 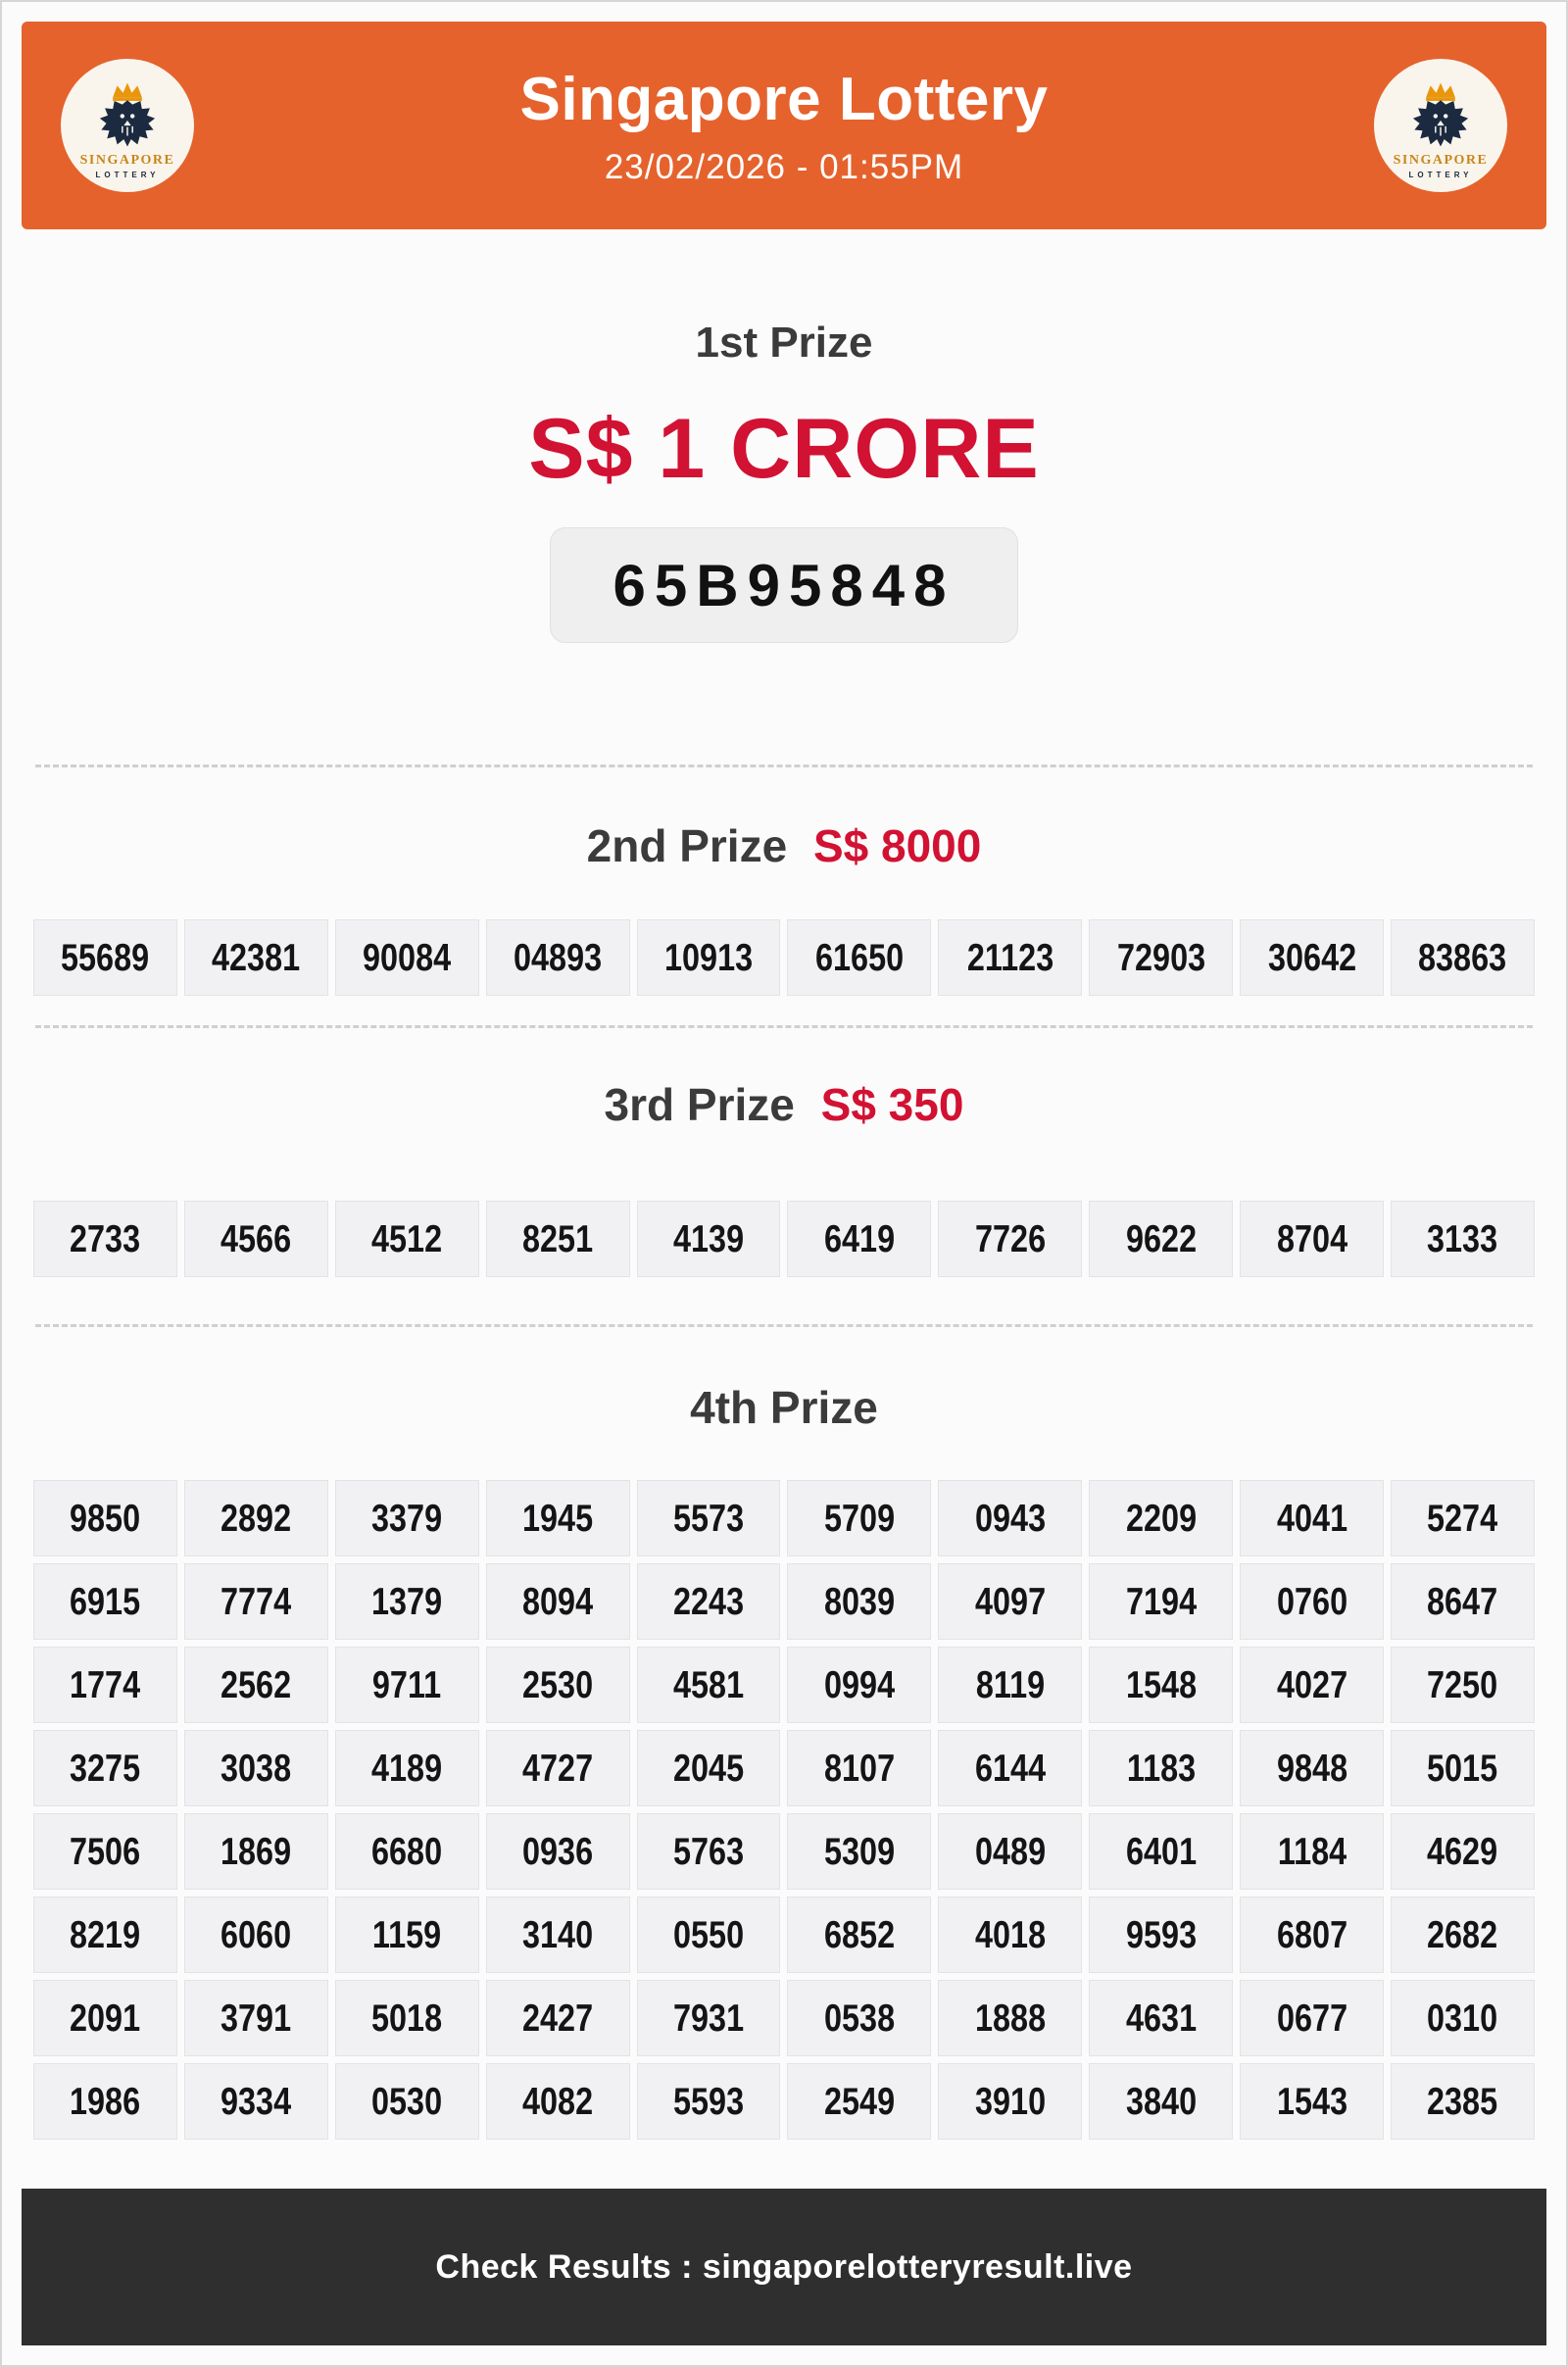 What do you see at coordinates (1312, 1602) in the screenshot?
I see `prize-number-cell: 0760` at bounding box center [1312, 1602].